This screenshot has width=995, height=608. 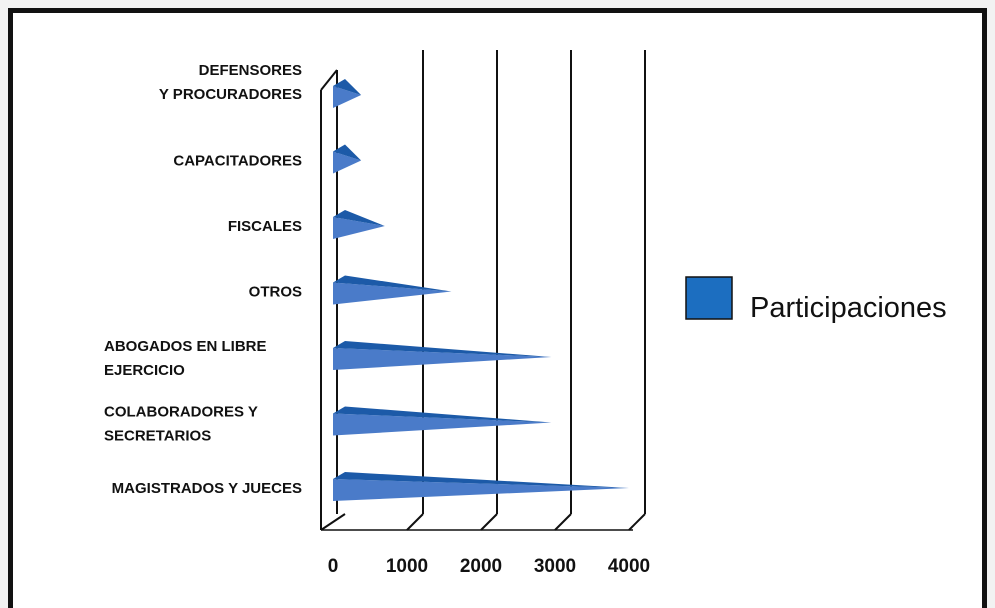 What do you see at coordinates (237, 161) in the screenshot?
I see `category-label: CAPACITADORES` at bounding box center [237, 161].